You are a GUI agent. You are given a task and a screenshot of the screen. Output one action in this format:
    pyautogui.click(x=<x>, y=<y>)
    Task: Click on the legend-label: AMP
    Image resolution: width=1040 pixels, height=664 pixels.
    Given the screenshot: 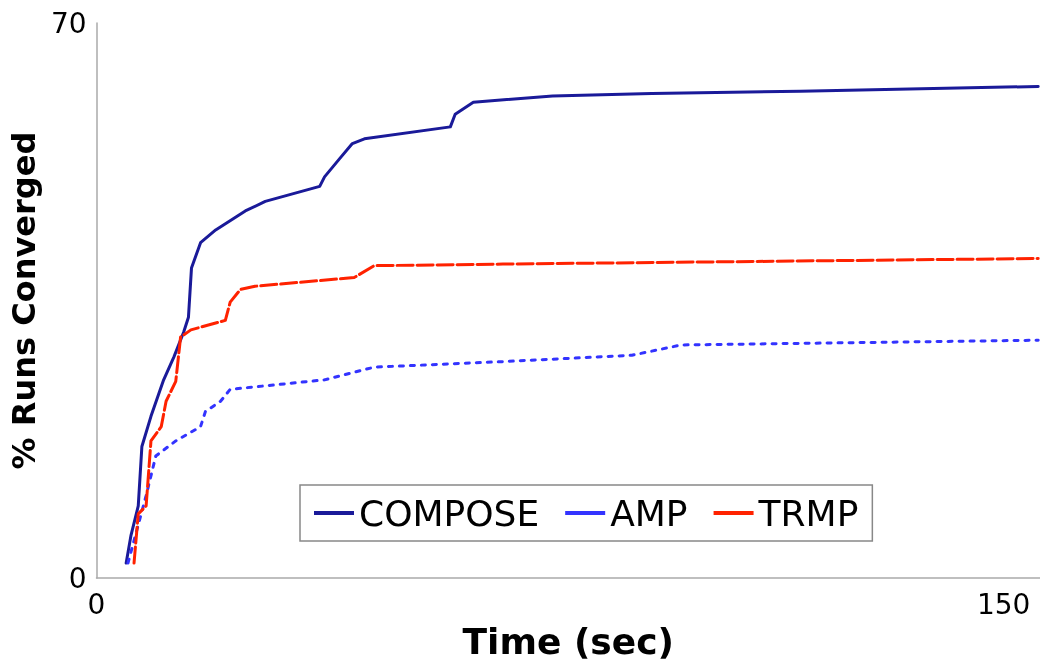 What is the action you would take?
    pyautogui.click(x=649, y=513)
    